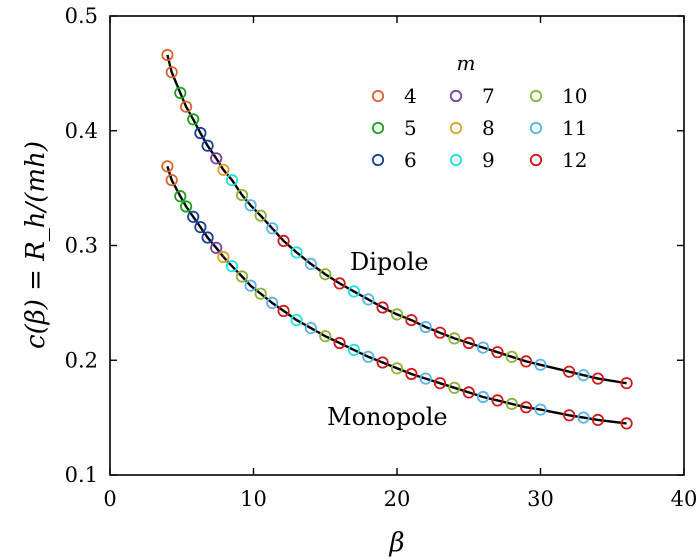 The height and width of the screenshot is (558, 699). I want to click on legend-title: m, so click(466, 63).